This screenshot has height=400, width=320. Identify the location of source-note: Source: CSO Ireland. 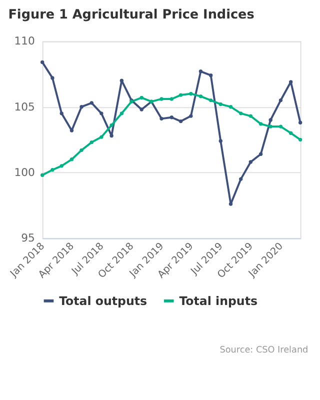
(264, 350).